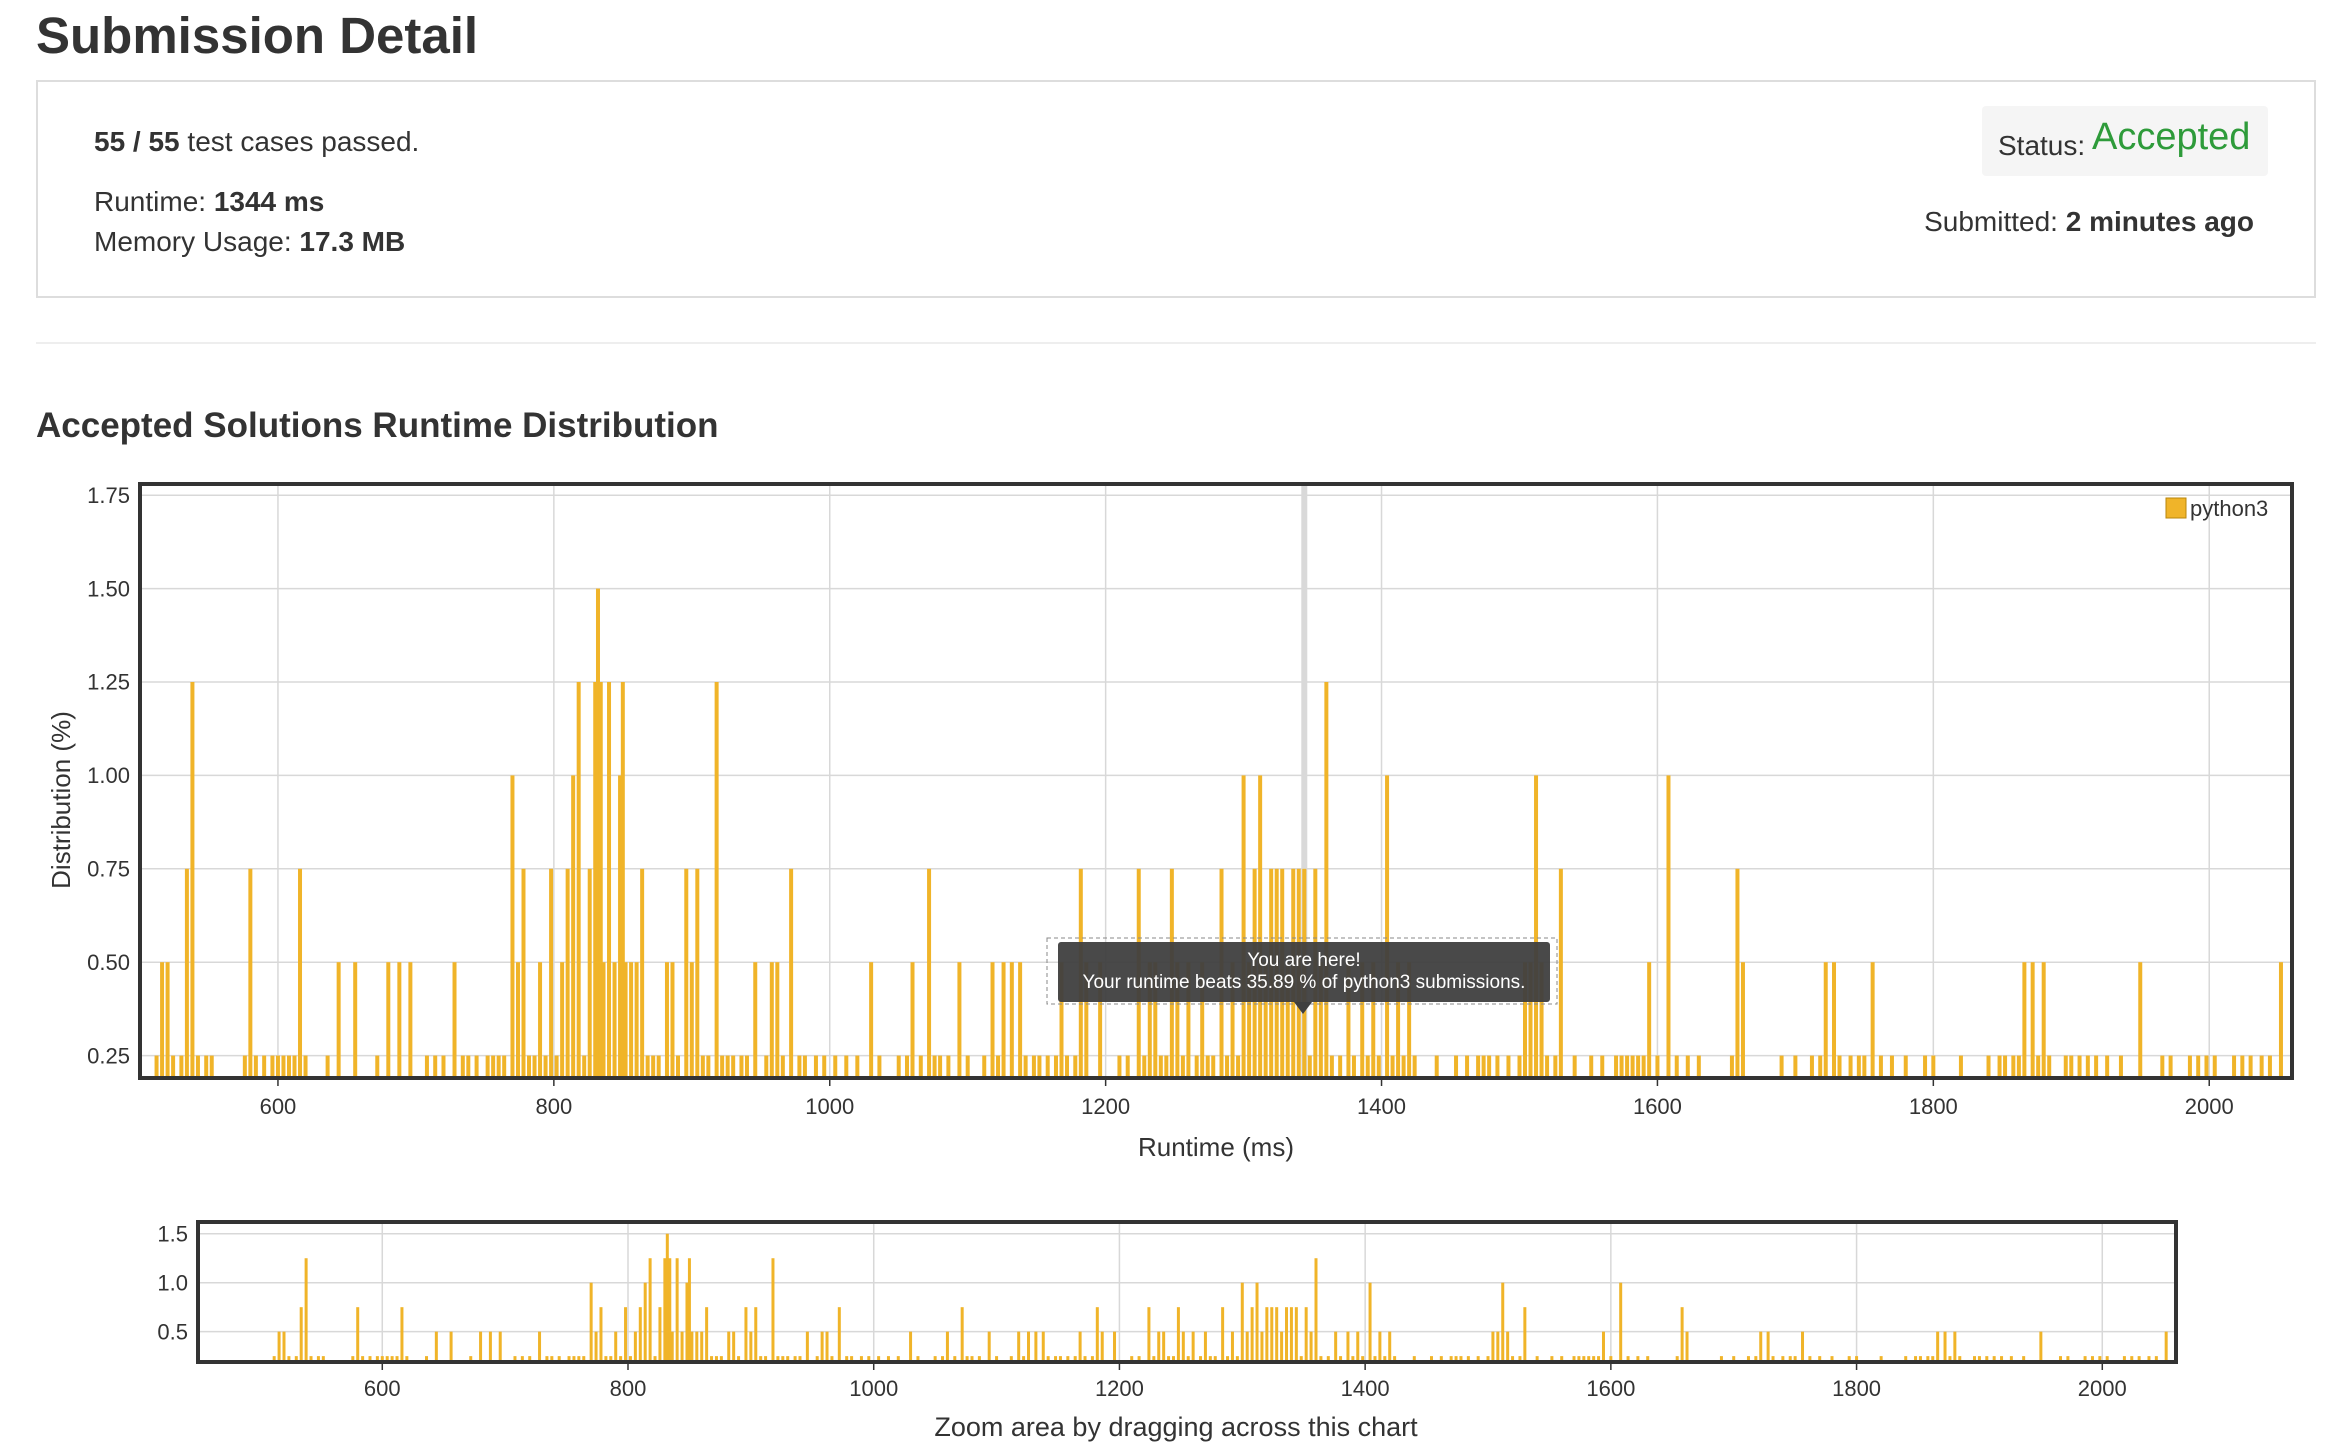 This screenshot has width=2352, height=1456. I want to click on main-y-tick-label: 0.75, so click(108, 868).